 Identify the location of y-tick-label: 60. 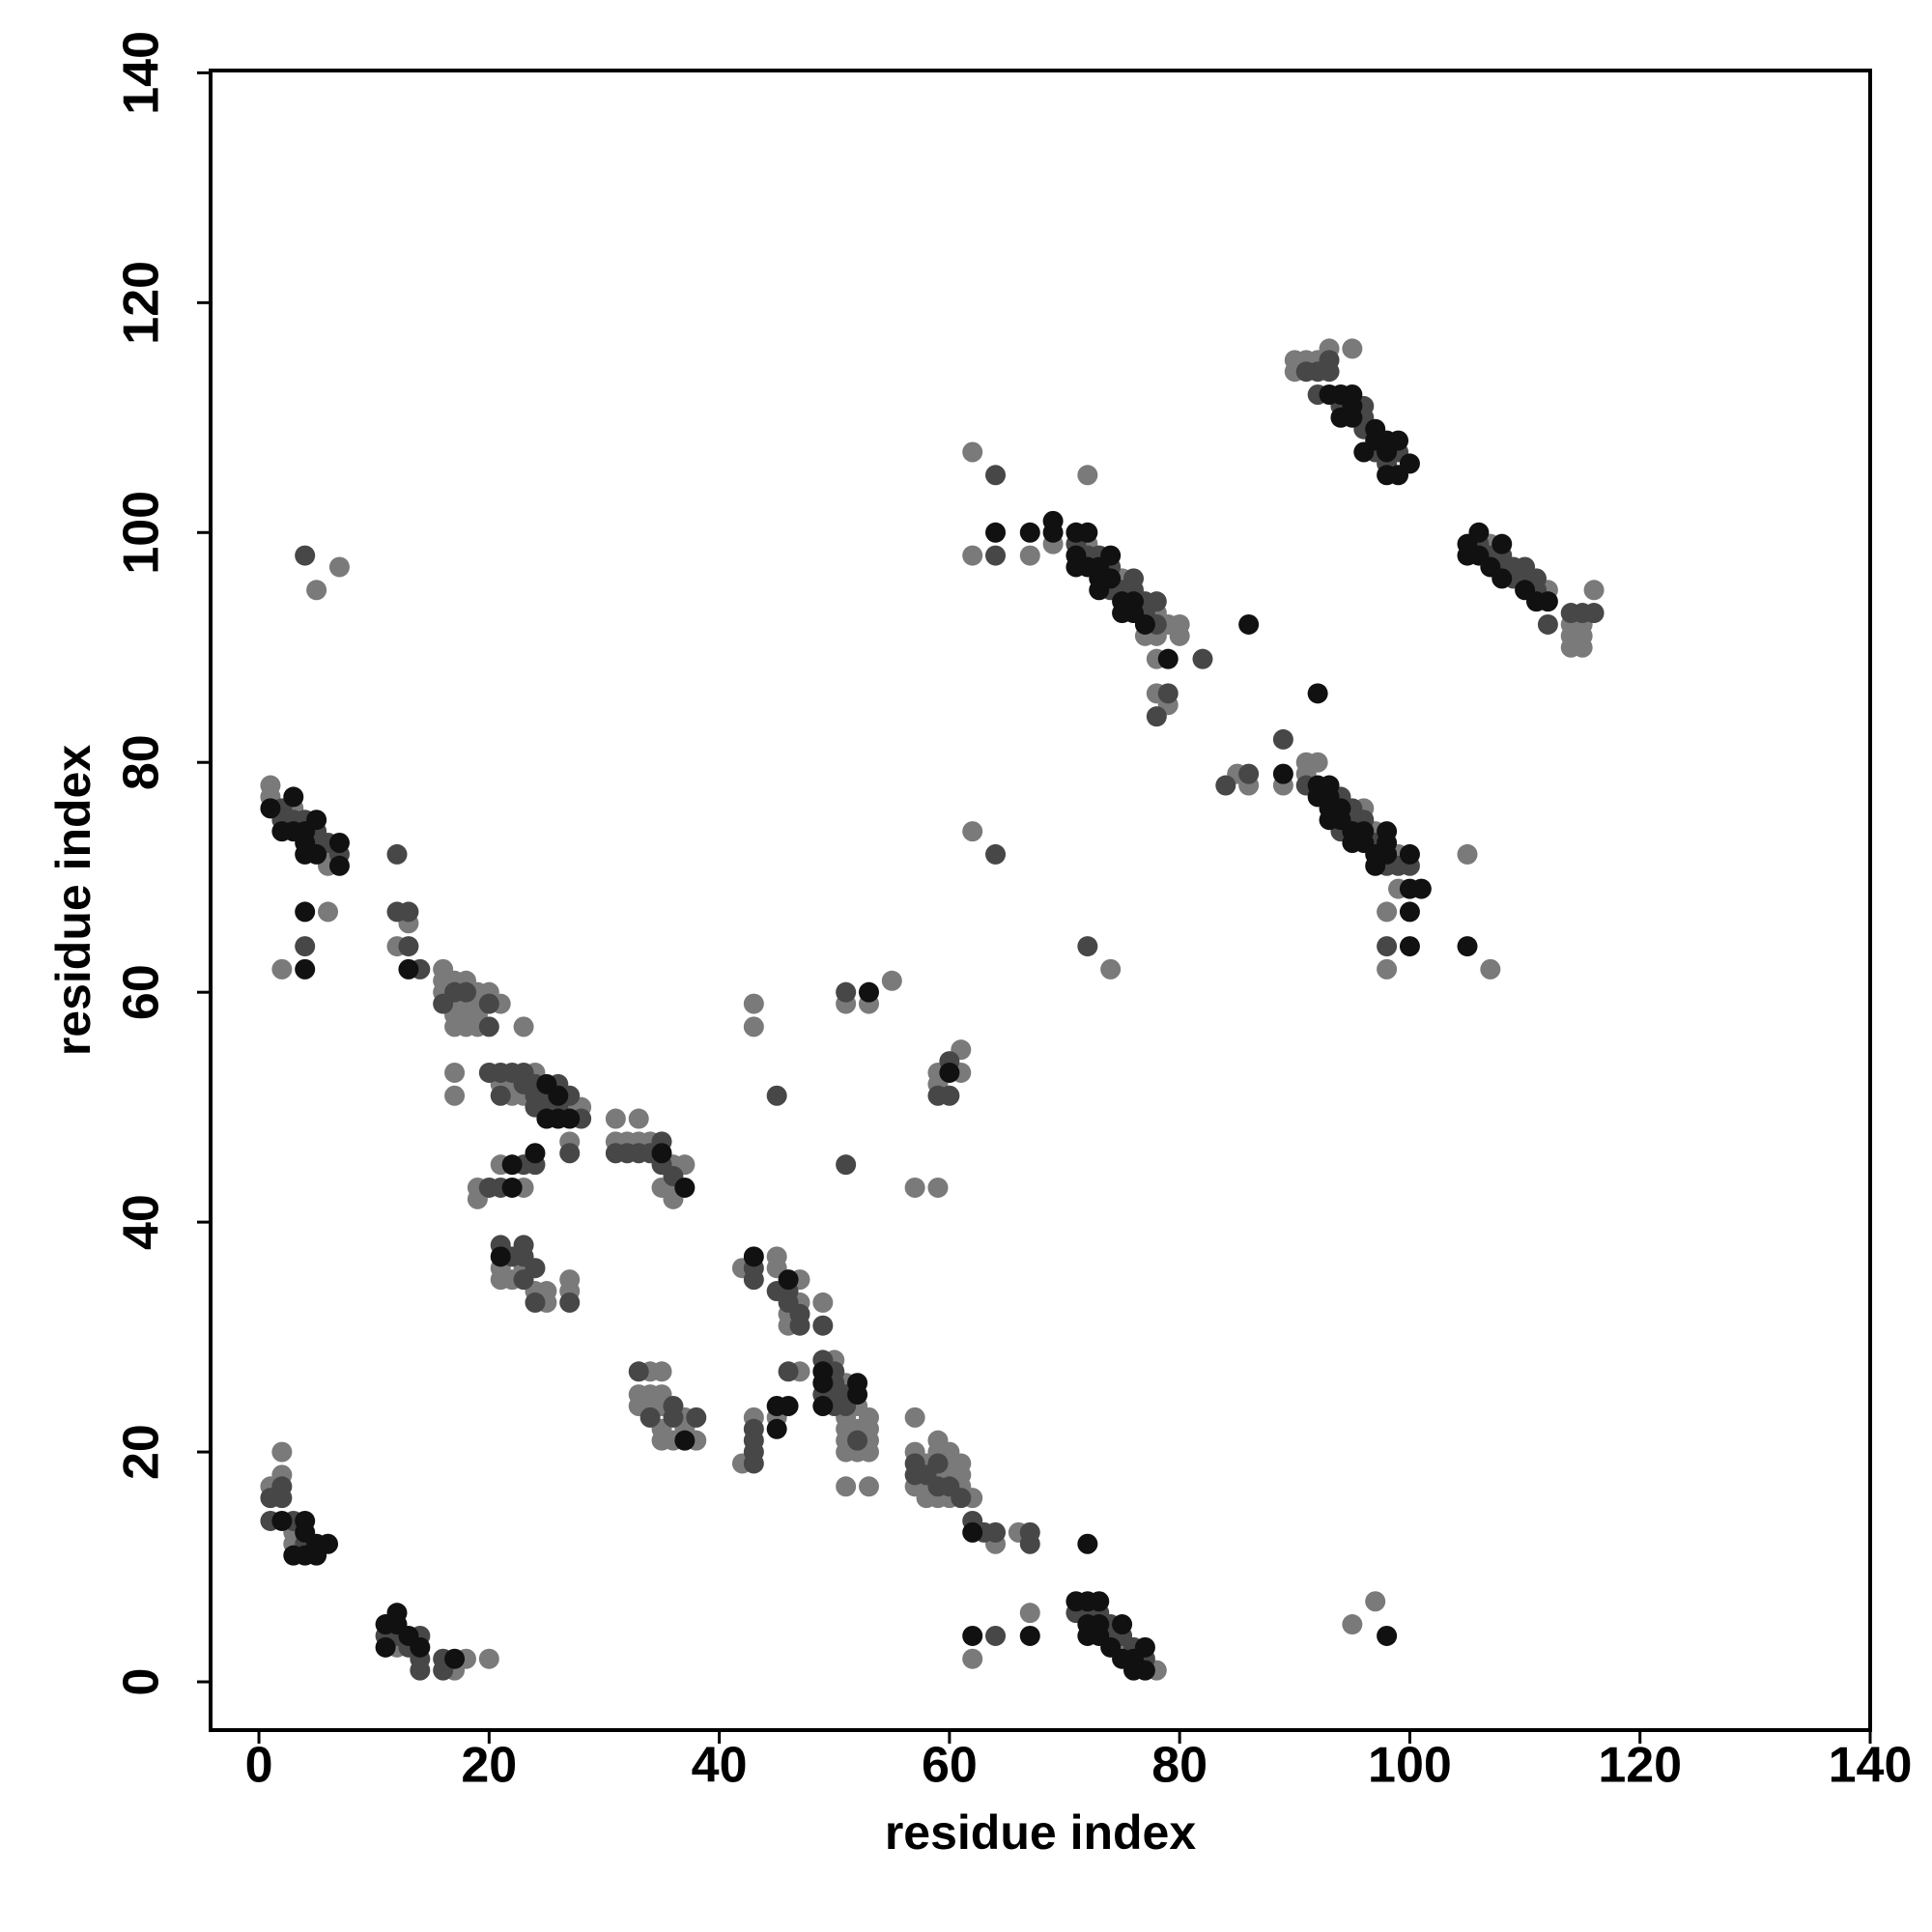
(142, 992).